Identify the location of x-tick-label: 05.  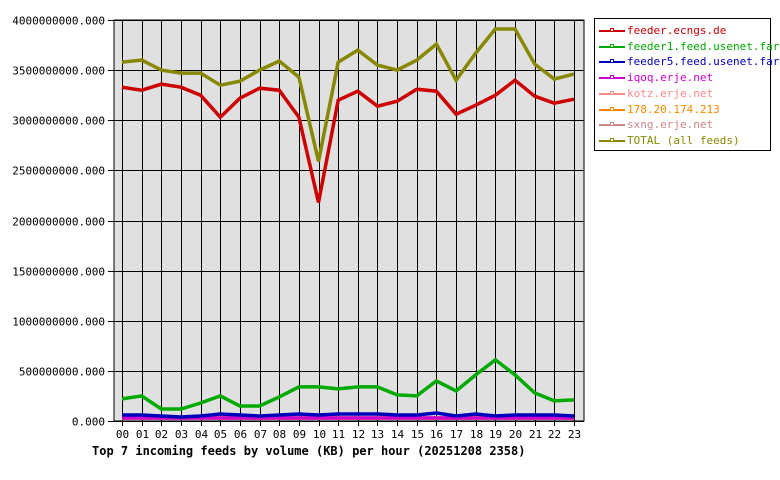
(220, 434).